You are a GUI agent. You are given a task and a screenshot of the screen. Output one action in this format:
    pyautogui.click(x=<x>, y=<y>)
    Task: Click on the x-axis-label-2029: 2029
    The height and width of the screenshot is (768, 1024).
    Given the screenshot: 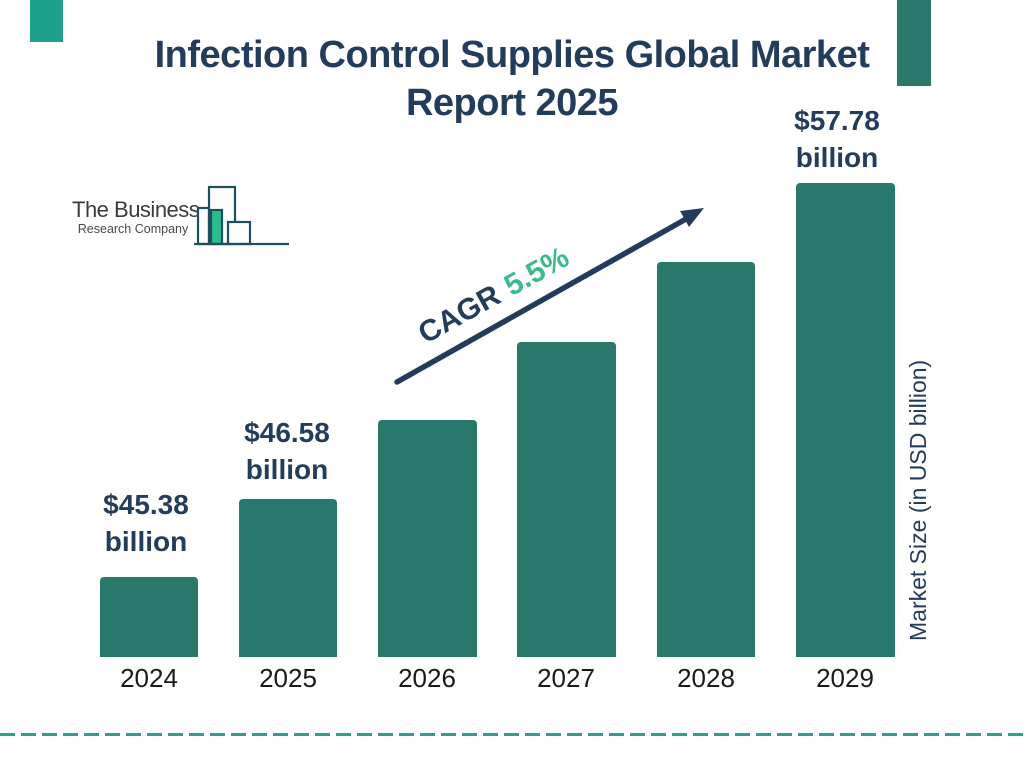 What is the action you would take?
    pyautogui.click(x=845, y=678)
    